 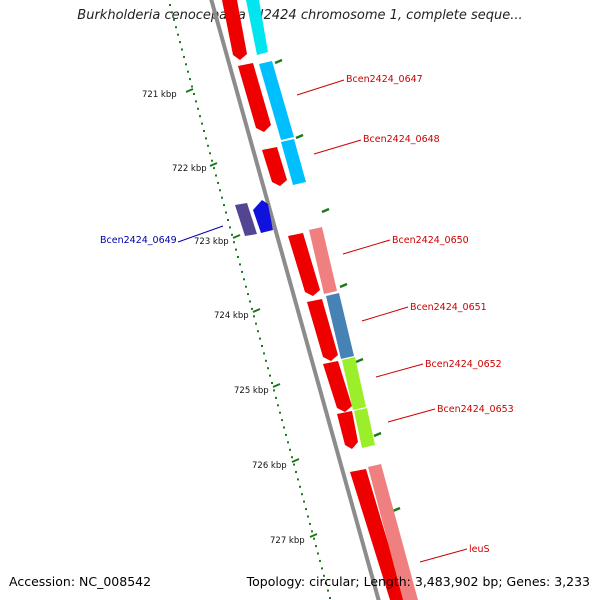 What do you see at coordinates (364, 428) in the screenshot?
I see `gene-Bcen2424_0653-box` at bounding box center [364, 428].